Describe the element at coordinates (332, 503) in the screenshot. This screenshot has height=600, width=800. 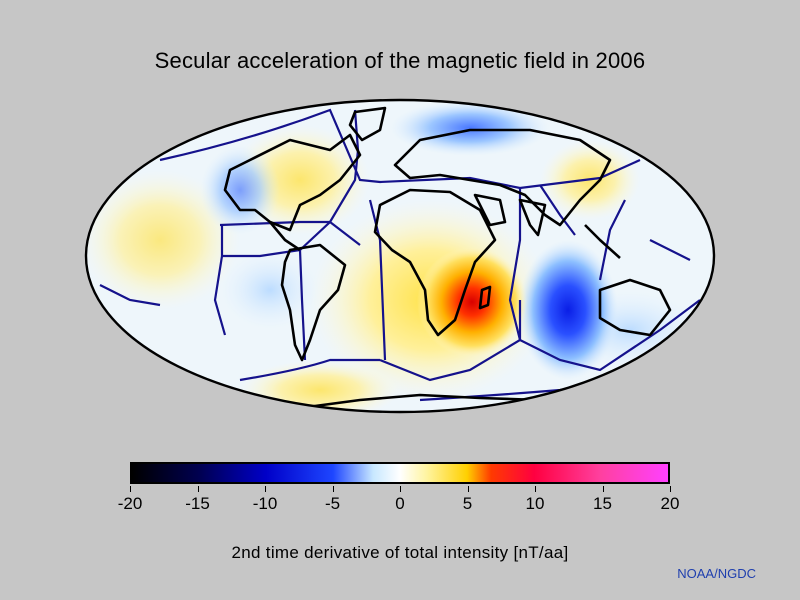
I see `colorbar-tick-label: -5` at that location.